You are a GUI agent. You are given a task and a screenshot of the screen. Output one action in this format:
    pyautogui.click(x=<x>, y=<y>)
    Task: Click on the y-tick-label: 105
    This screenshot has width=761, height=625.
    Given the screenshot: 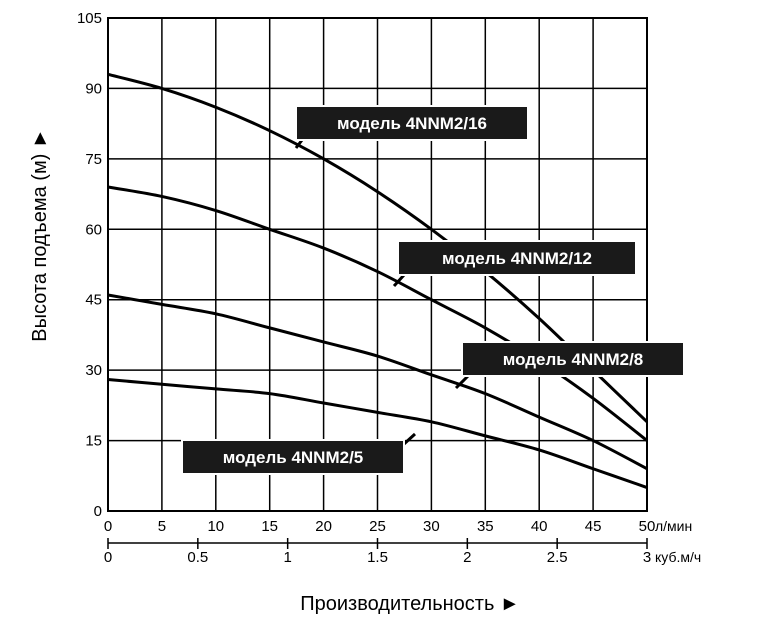 What is the action you would take?
    pyautogui.click(x=89, y=18)
    